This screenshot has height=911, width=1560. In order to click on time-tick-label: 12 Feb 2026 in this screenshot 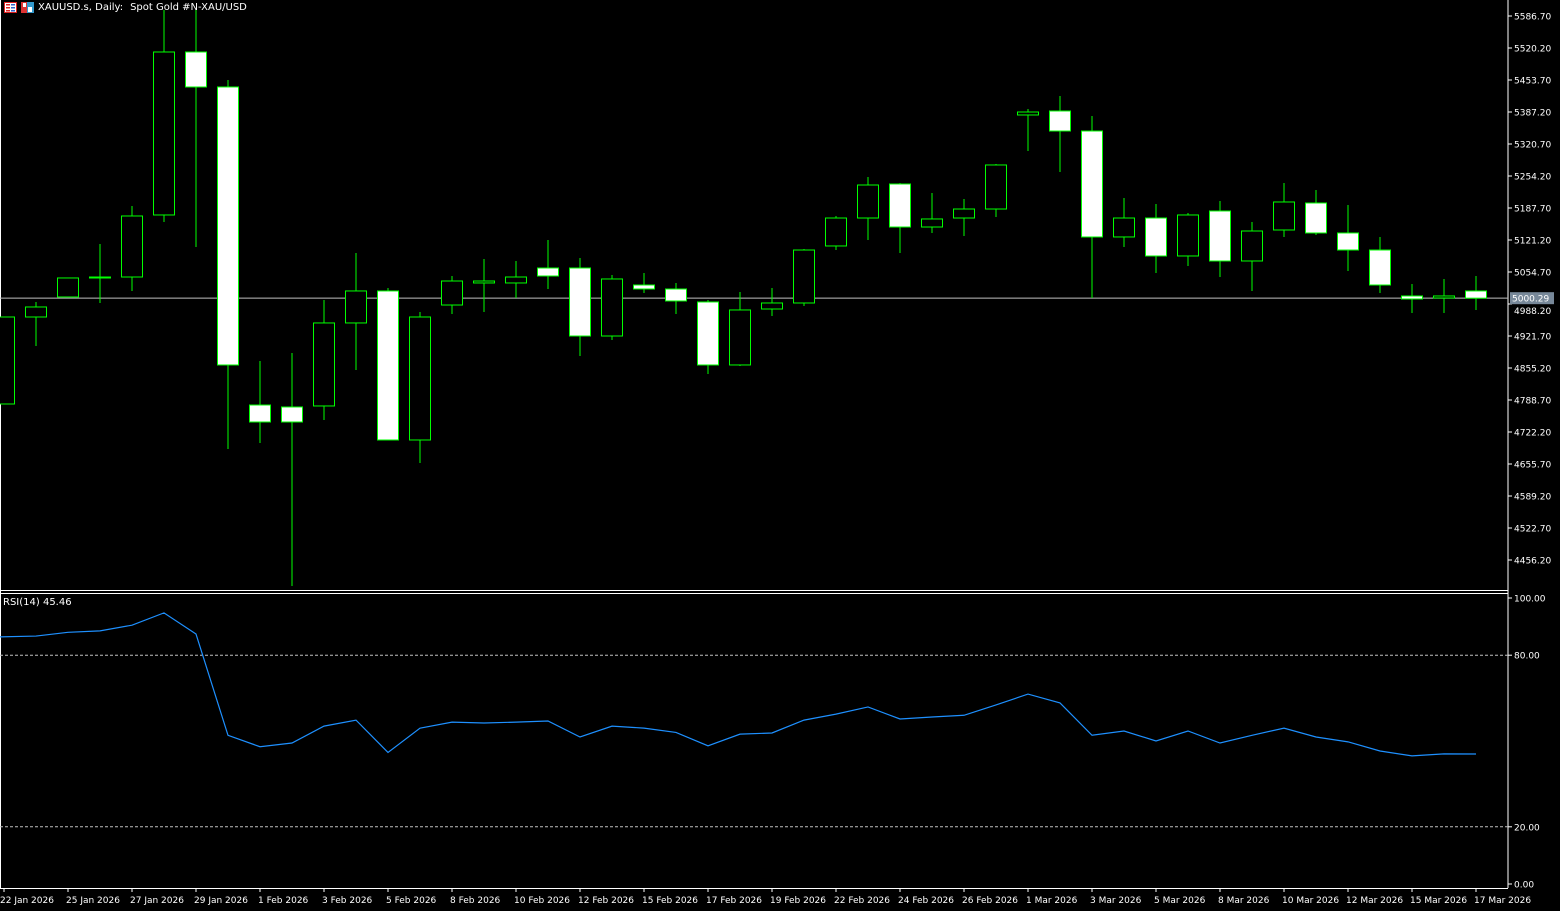, I will do `click(606, 901)`.